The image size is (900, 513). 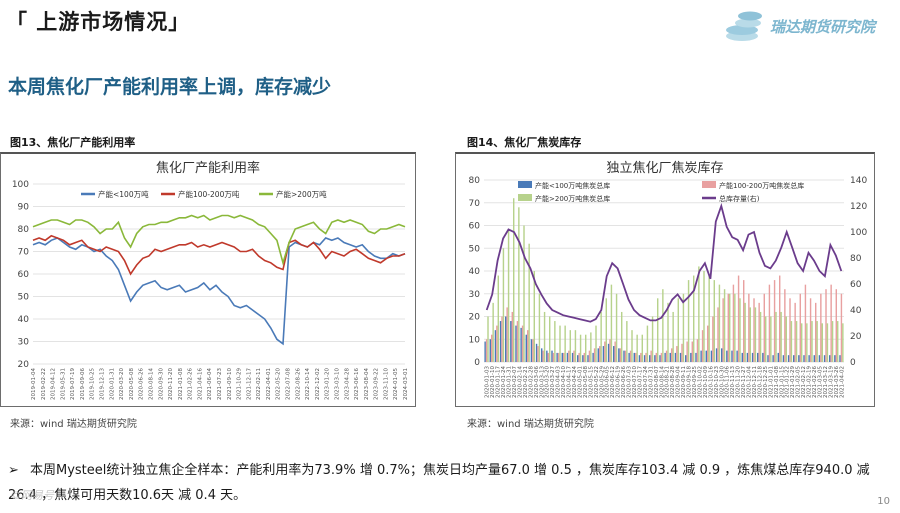 What do you see at coordinates (673, 382) in the screenshot?
I see `x-tick-label: 2020-08-28` at bounding box center [673, 382].